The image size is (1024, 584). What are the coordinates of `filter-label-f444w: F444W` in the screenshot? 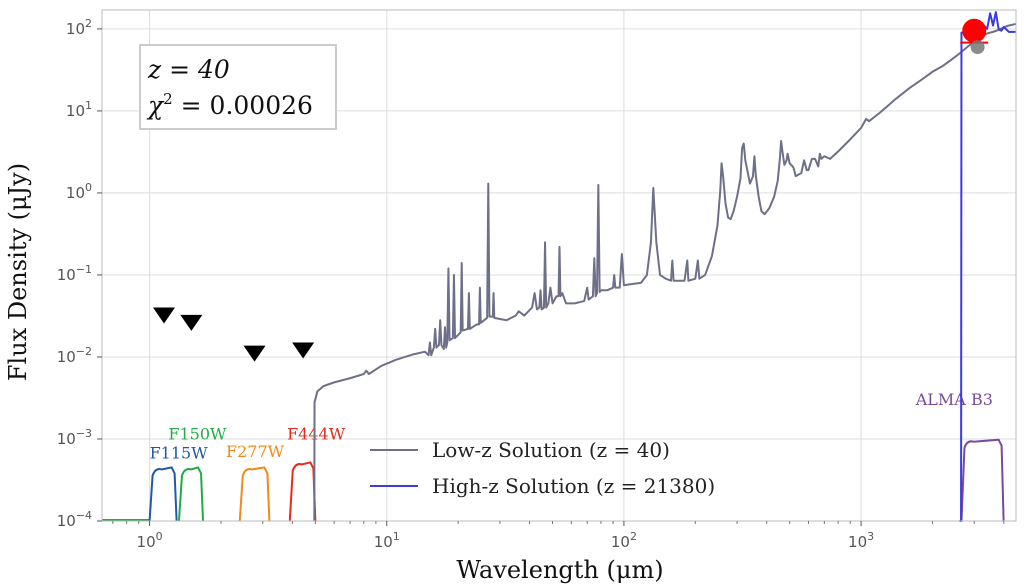 It's located at (316, 434).